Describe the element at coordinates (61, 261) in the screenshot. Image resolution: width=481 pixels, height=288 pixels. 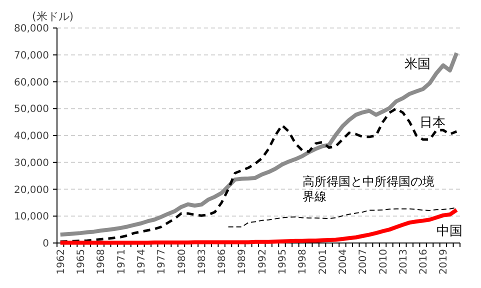
I see `x-tick-label: 1962` at that location.